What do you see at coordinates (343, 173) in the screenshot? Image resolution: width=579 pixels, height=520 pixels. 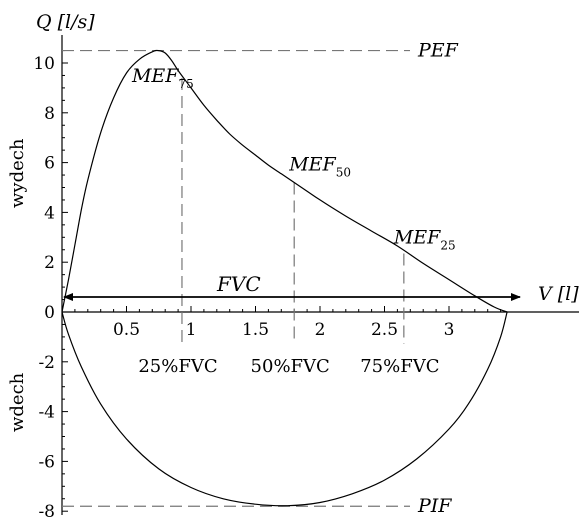 I see `mef-label-subscript: 50` at bounding box center [343, 173].